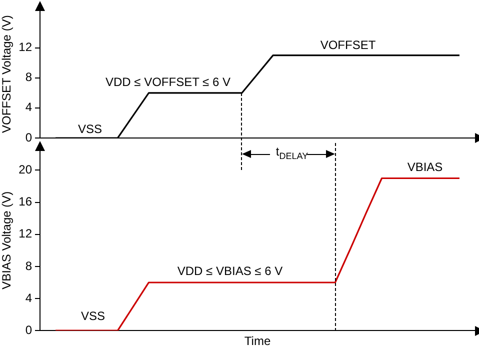 This screenshot has height=349, width=479. What do you see at coordinates (348, 45) in the screenshot?
I see `annotation: VOFFSET` at bounding box center [348, 45].